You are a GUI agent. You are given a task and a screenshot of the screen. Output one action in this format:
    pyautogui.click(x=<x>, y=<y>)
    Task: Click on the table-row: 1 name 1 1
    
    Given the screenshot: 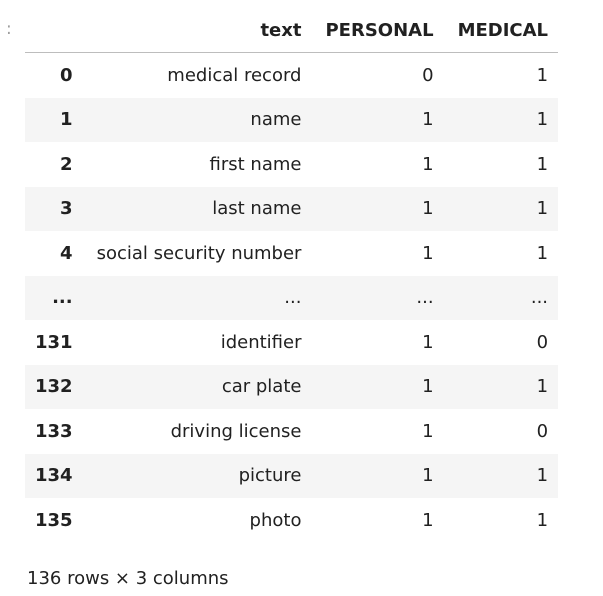 What is the action you would take?
    pyautogui.click(x=292, y=119)
    